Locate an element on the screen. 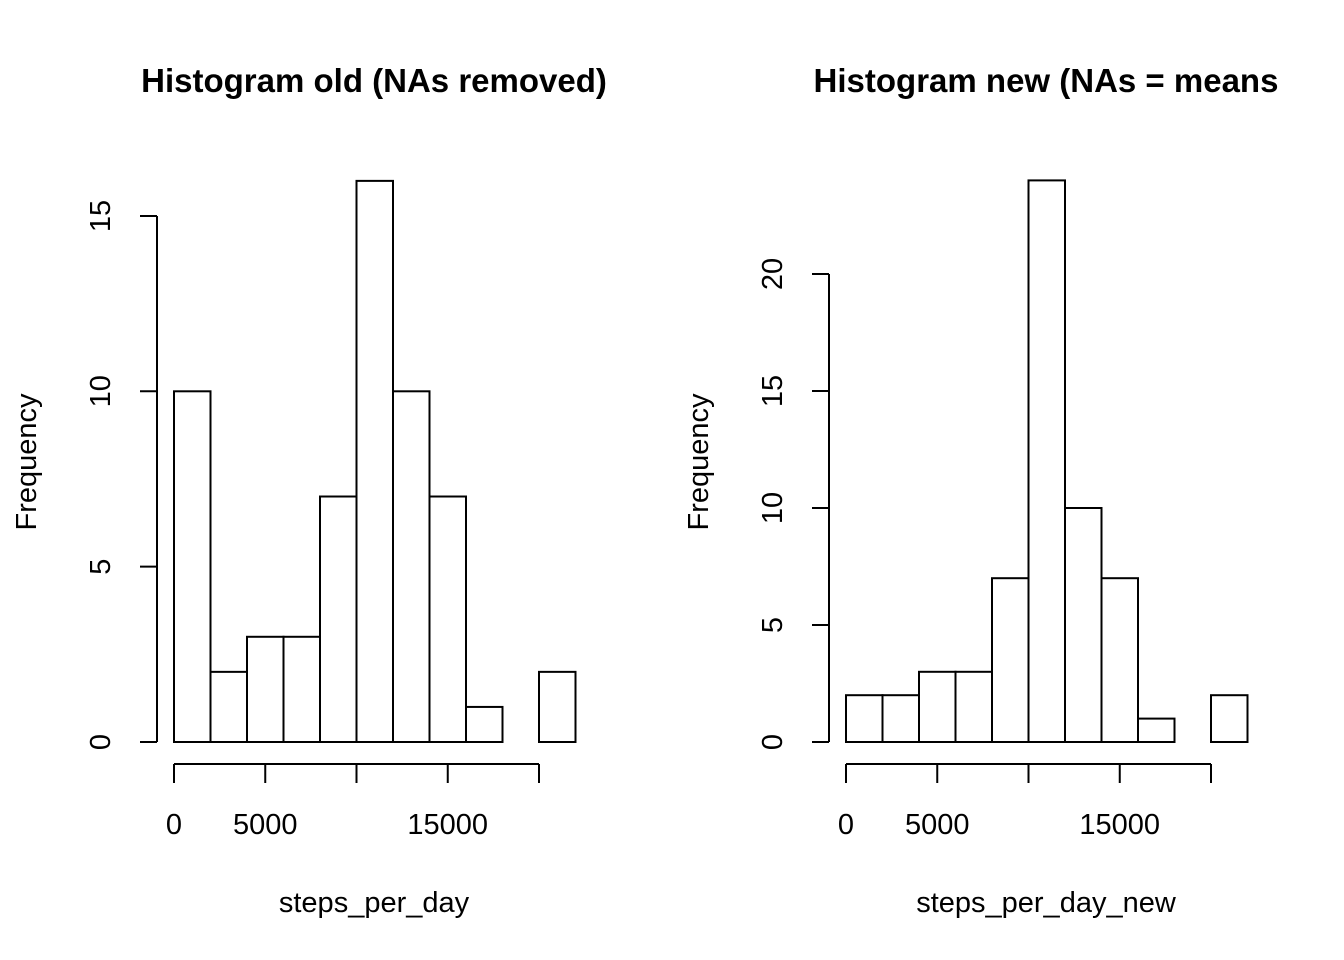  y-tick-label-old: 15 is located at coordinates (101, 216).